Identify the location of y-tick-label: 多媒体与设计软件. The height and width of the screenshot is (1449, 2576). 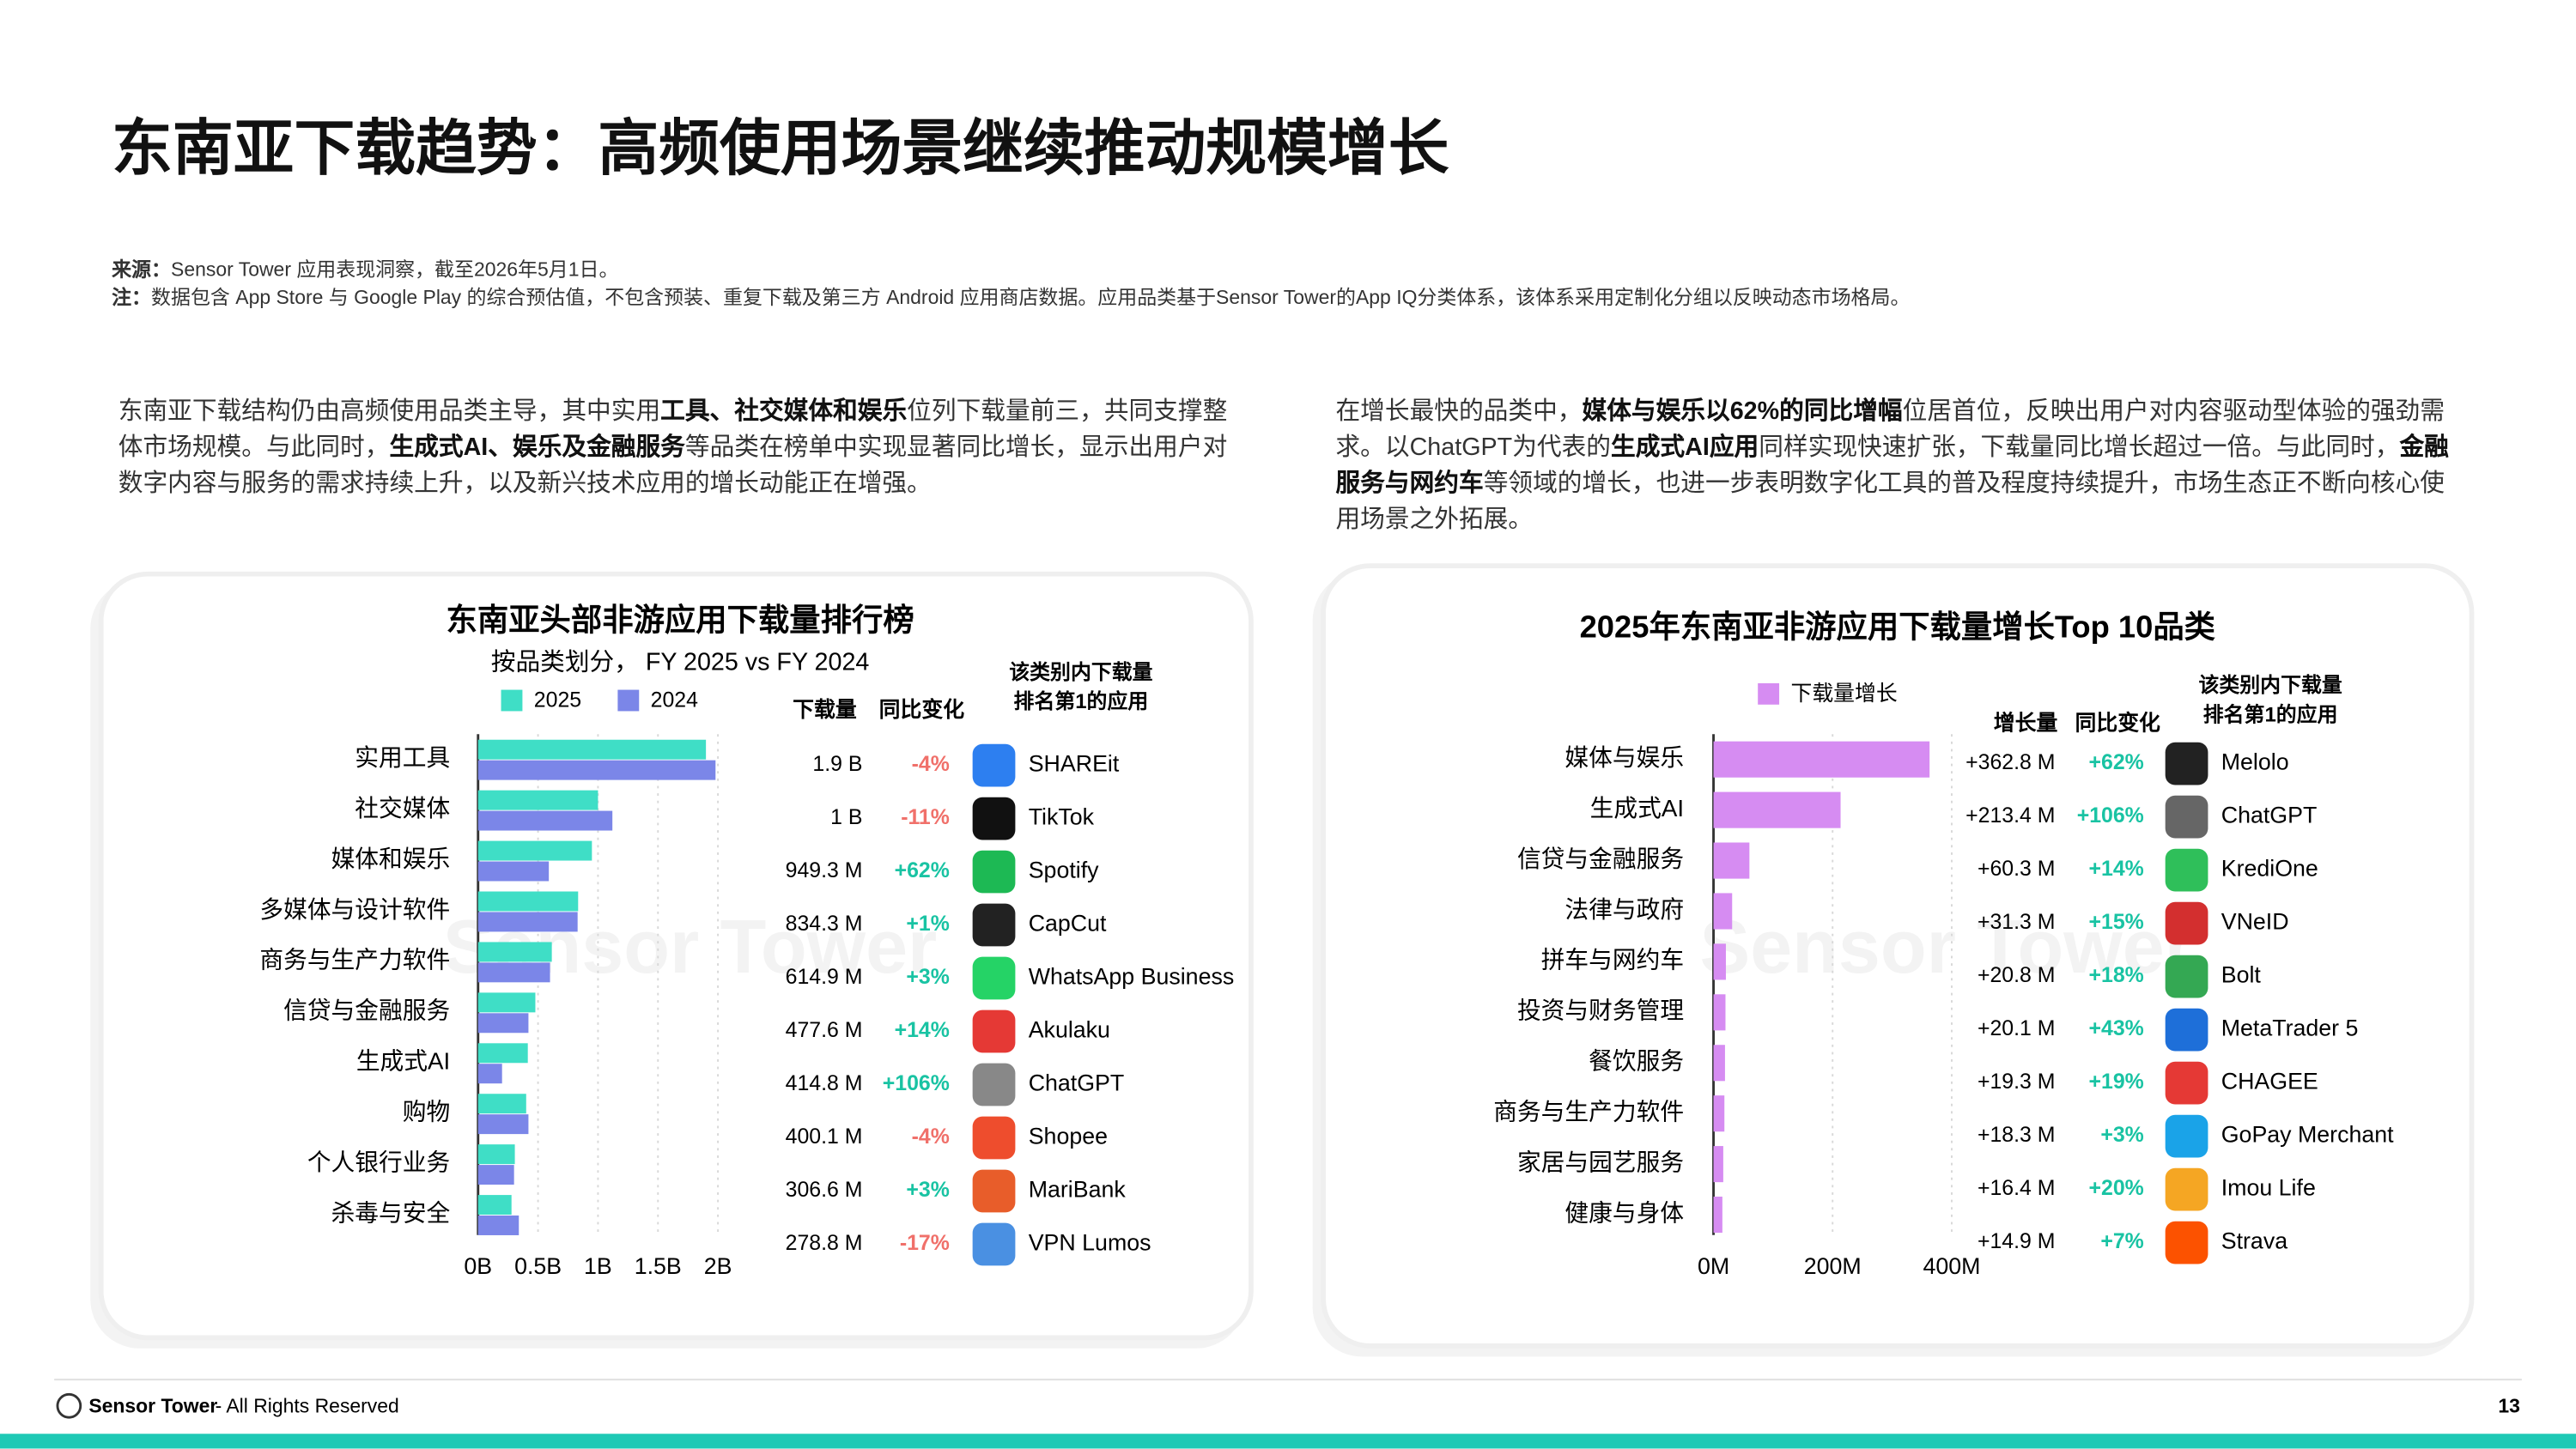
(355, 909).